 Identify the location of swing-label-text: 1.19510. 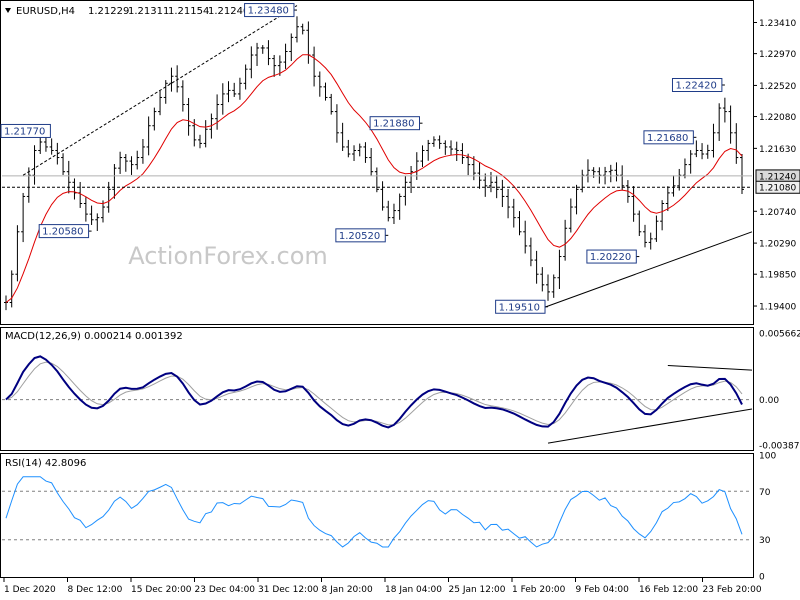
(519, 307).